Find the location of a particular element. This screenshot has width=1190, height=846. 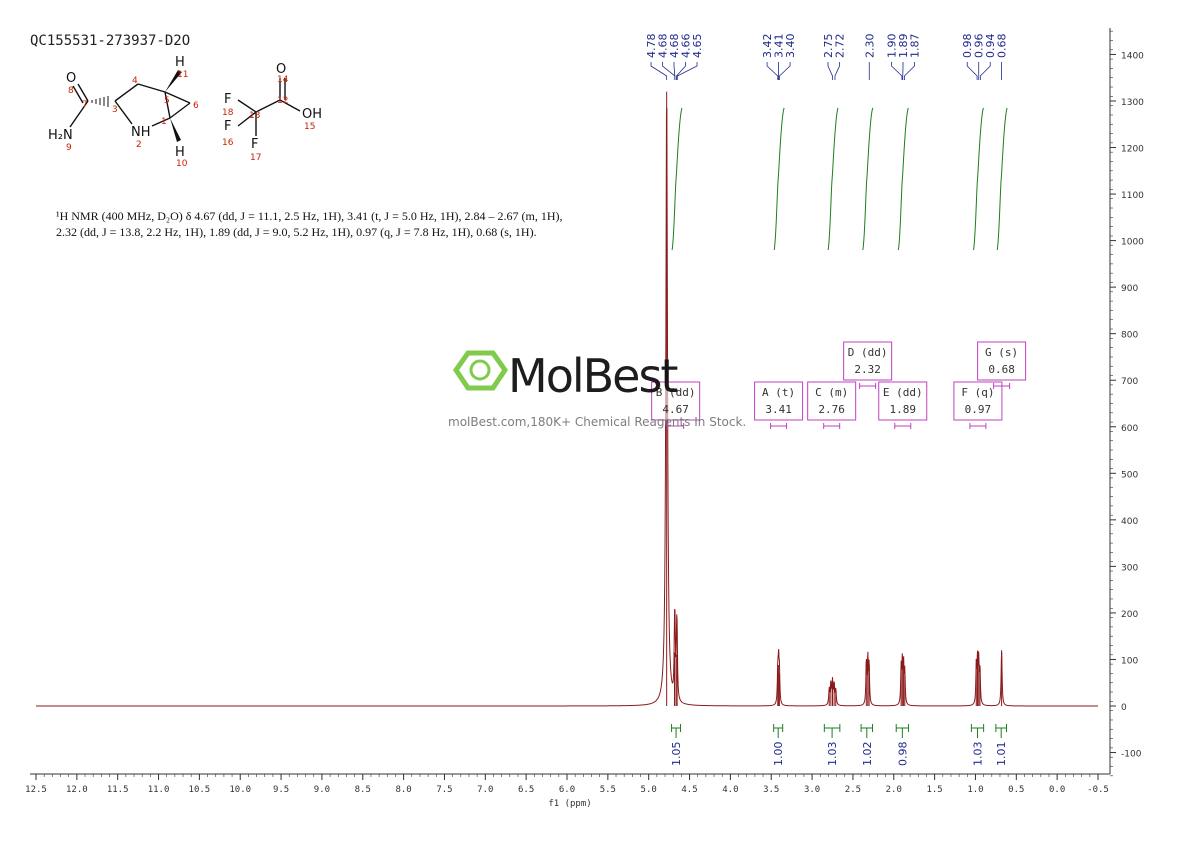

integral-value: 1.00 is located at coordinates (778, 754).